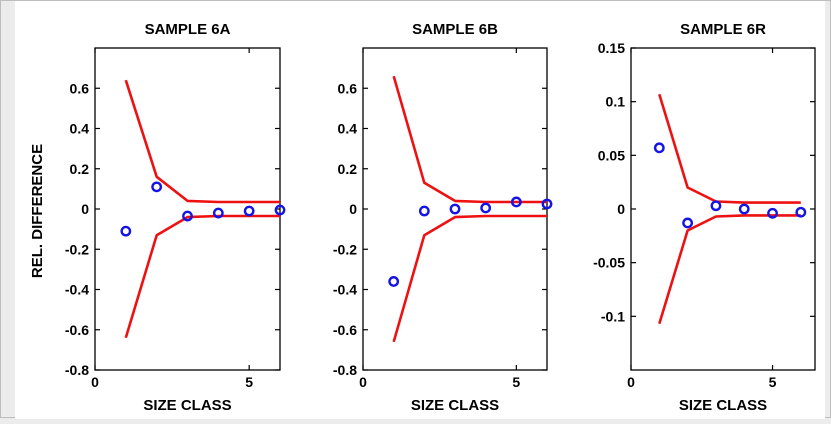  I want to click on y-tick-label: 0.1, so click(616, 102).